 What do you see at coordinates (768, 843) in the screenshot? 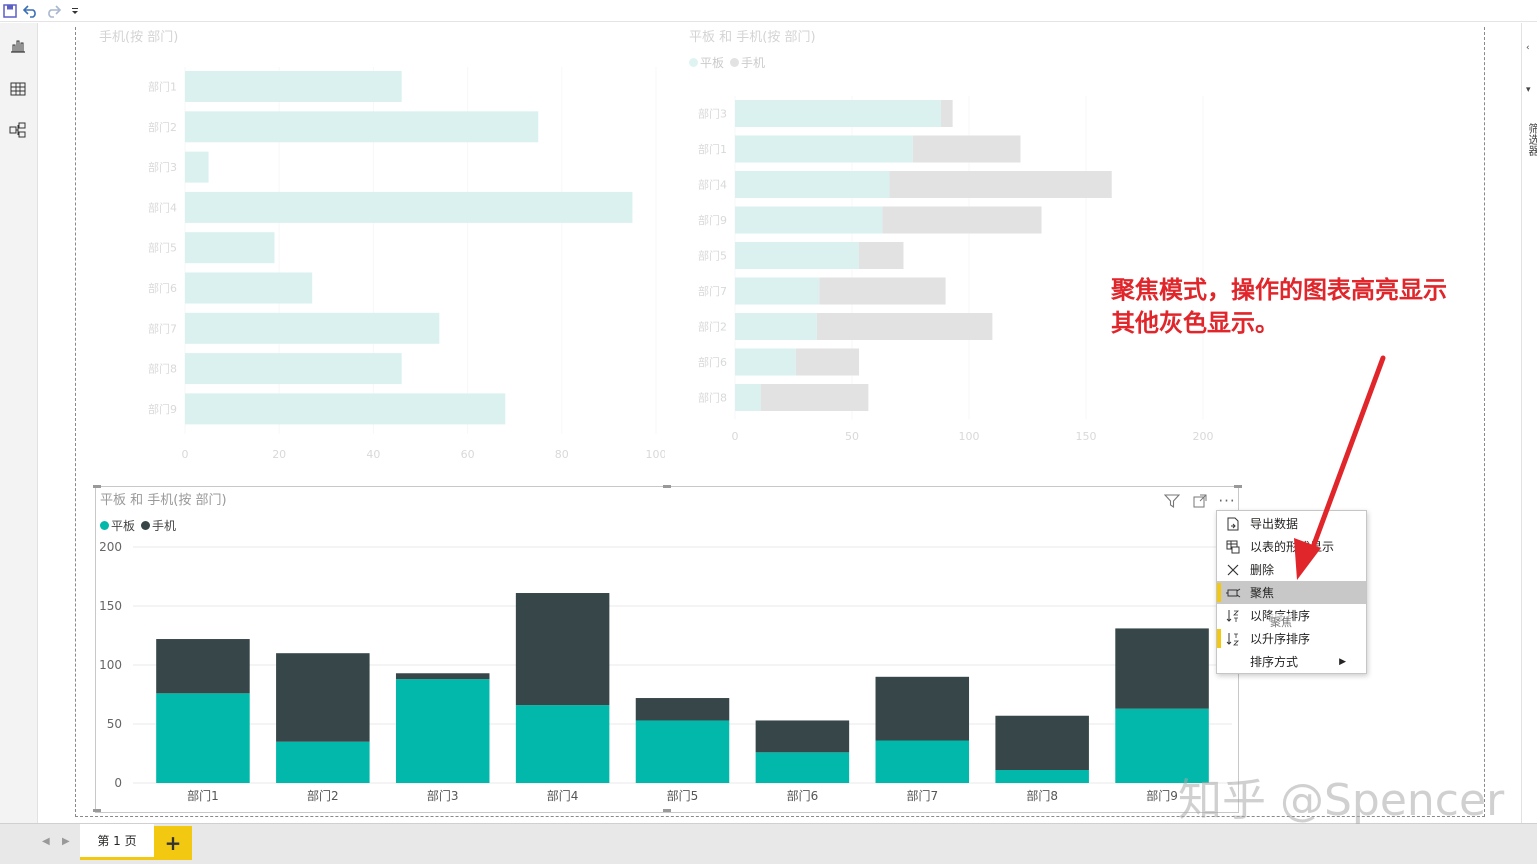
I see `page-tab-bar: ◀ ▶ 第 1 页 +` at bounding box center [768, 843].